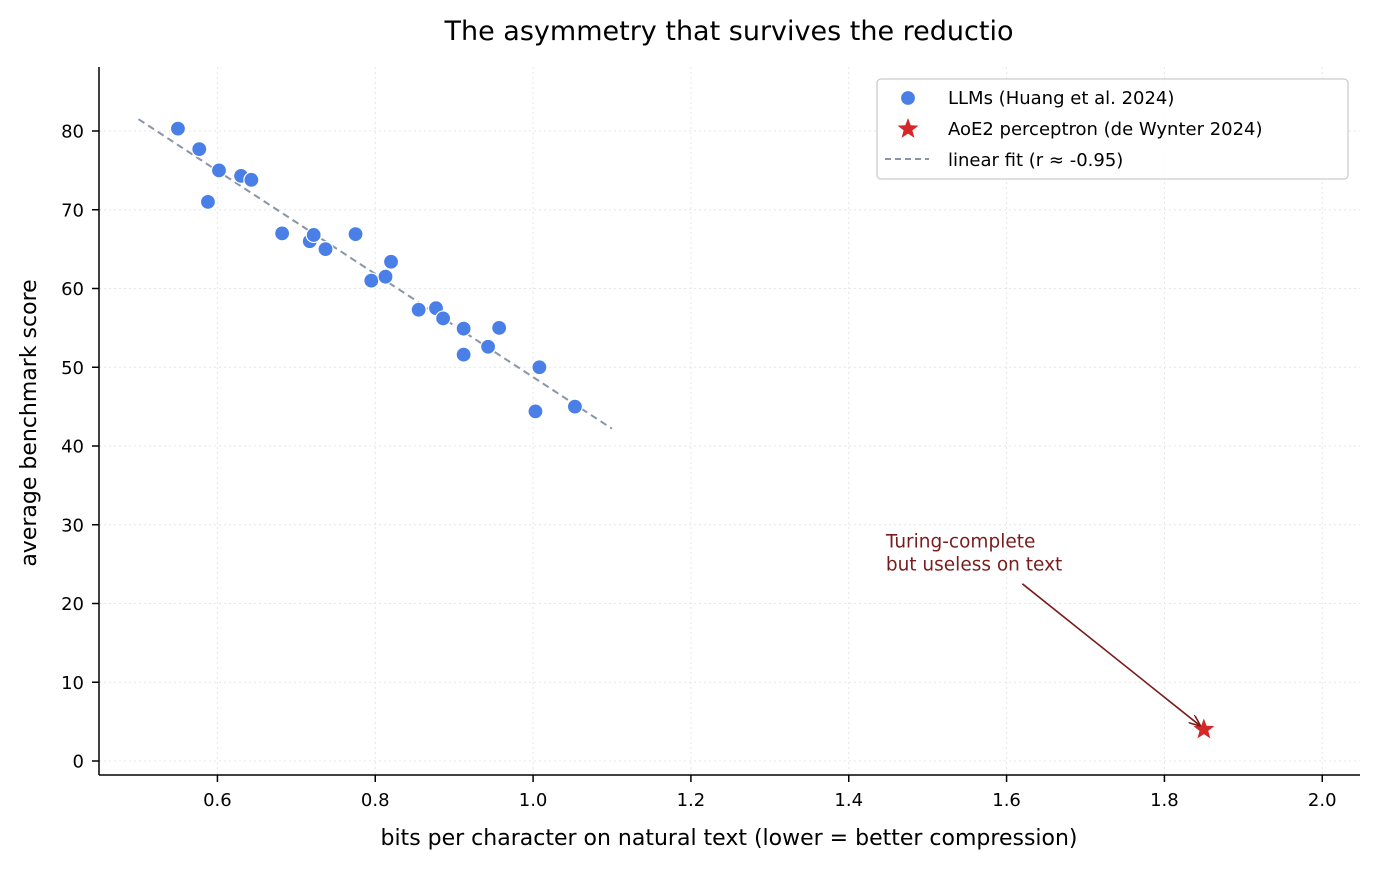 The width and height of the screenshot is (1377, 869). I want to click on legend-aoe-label: AoE2 perceptron (de Wynter 2024), so click(1105, 129).